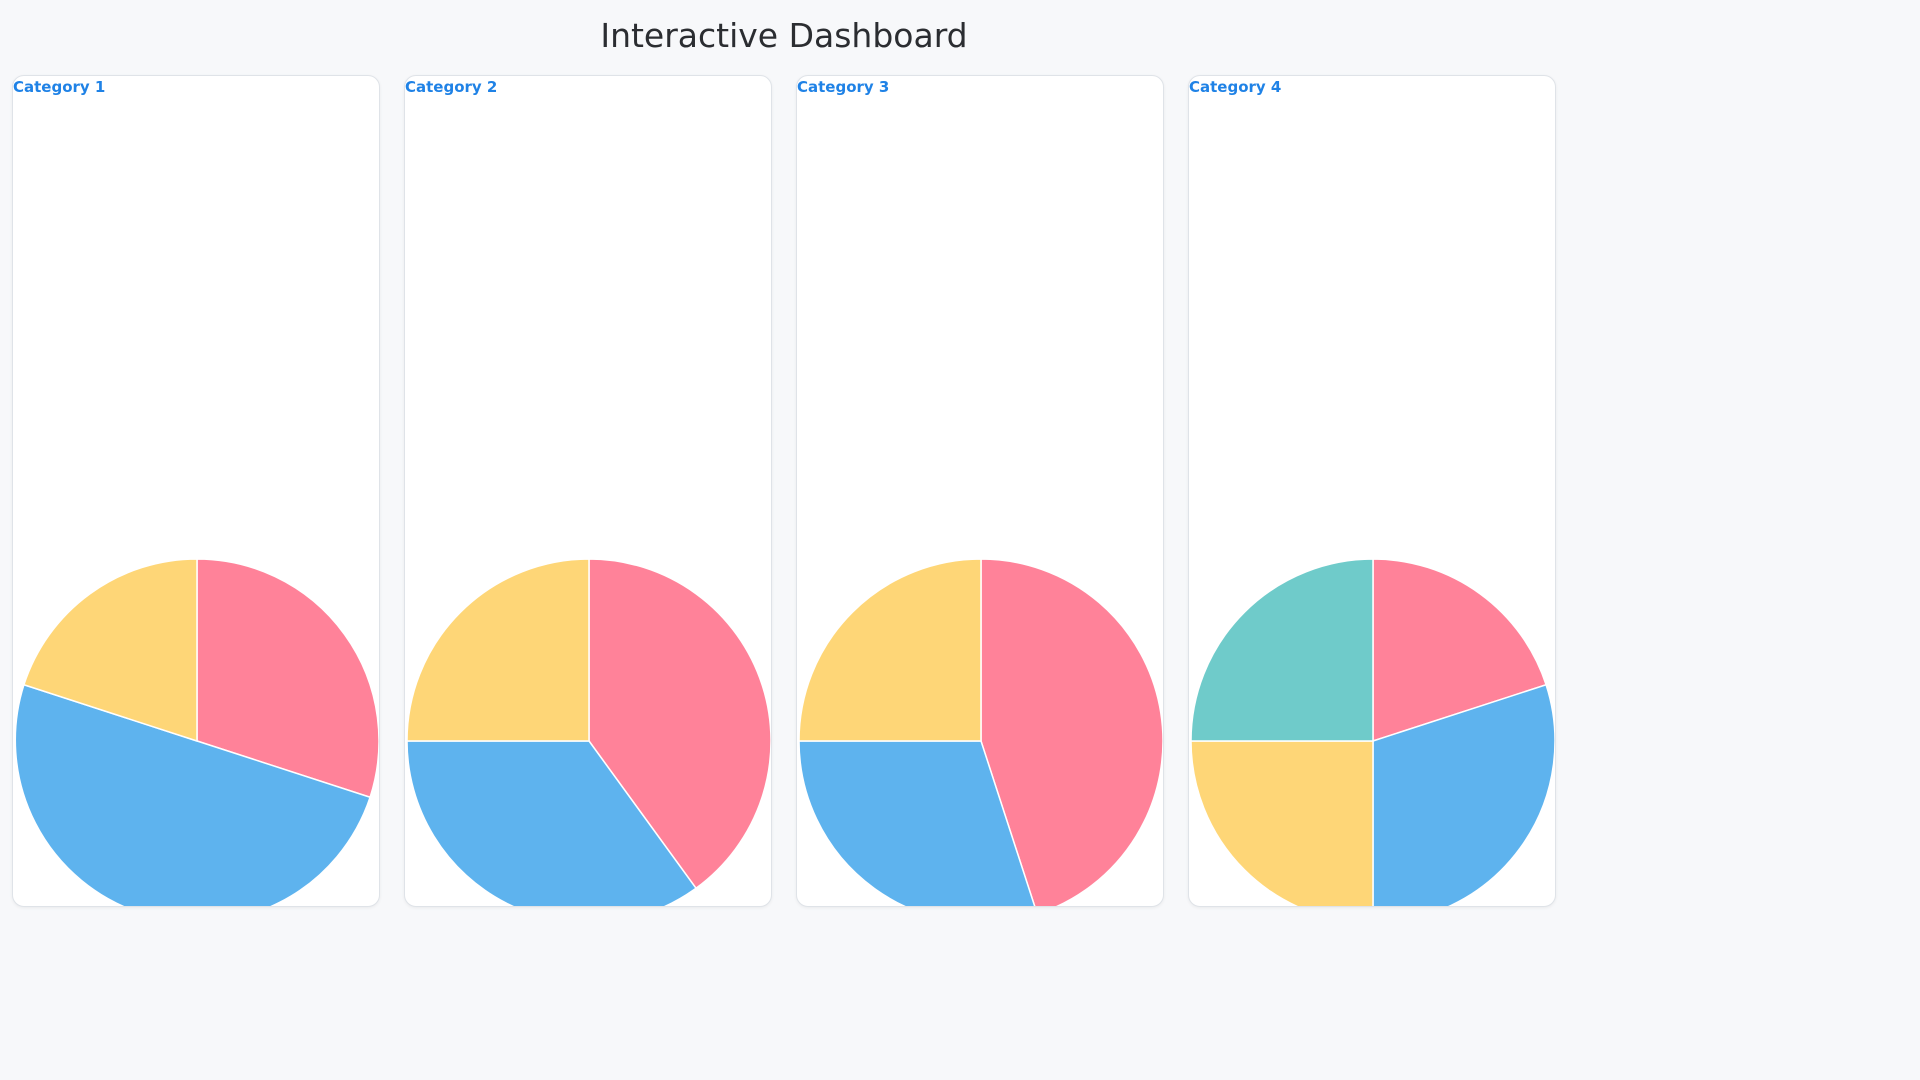  I want to click on page-title: Interactive Dashboard, so click(784, 35).